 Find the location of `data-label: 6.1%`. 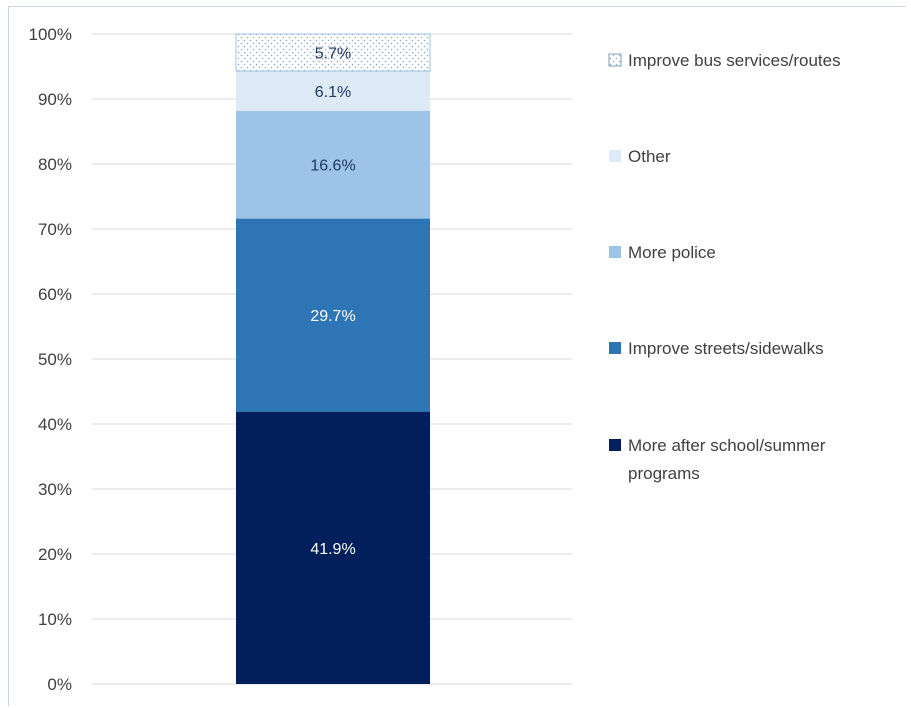

data-label: 6.1% is located at coordinates (333, 92).